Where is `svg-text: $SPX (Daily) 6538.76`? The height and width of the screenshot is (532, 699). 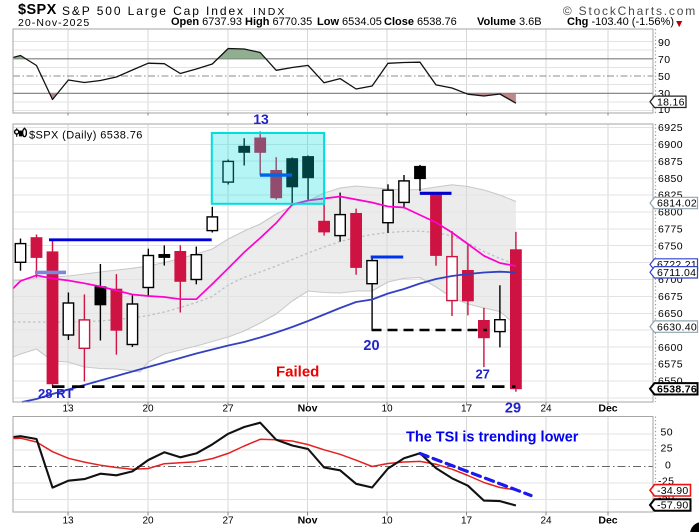 svg-text: $SPX (Daily) 6538.76 is located at coordinates (86, 136).